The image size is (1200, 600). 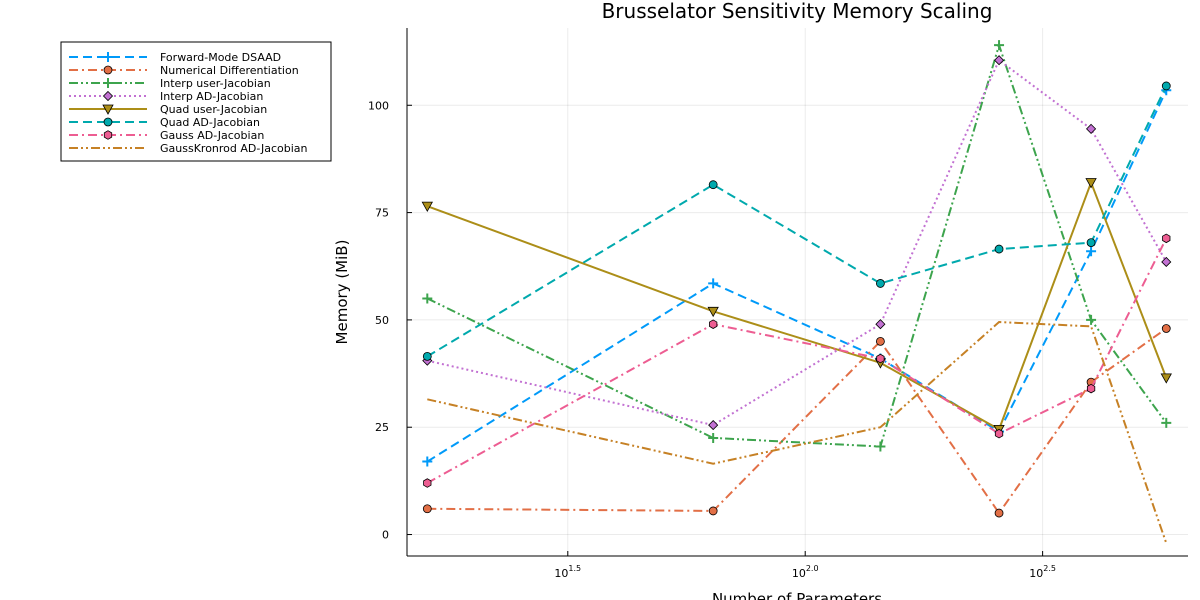 I want to click on y-tick-label: 25, so click(x=382, y=427).